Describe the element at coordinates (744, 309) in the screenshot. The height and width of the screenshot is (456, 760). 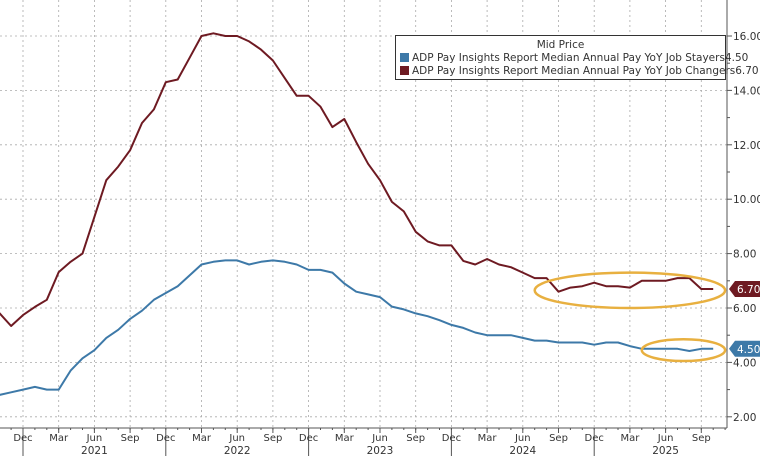
I see `y-tick-label: 6.00` at that location.